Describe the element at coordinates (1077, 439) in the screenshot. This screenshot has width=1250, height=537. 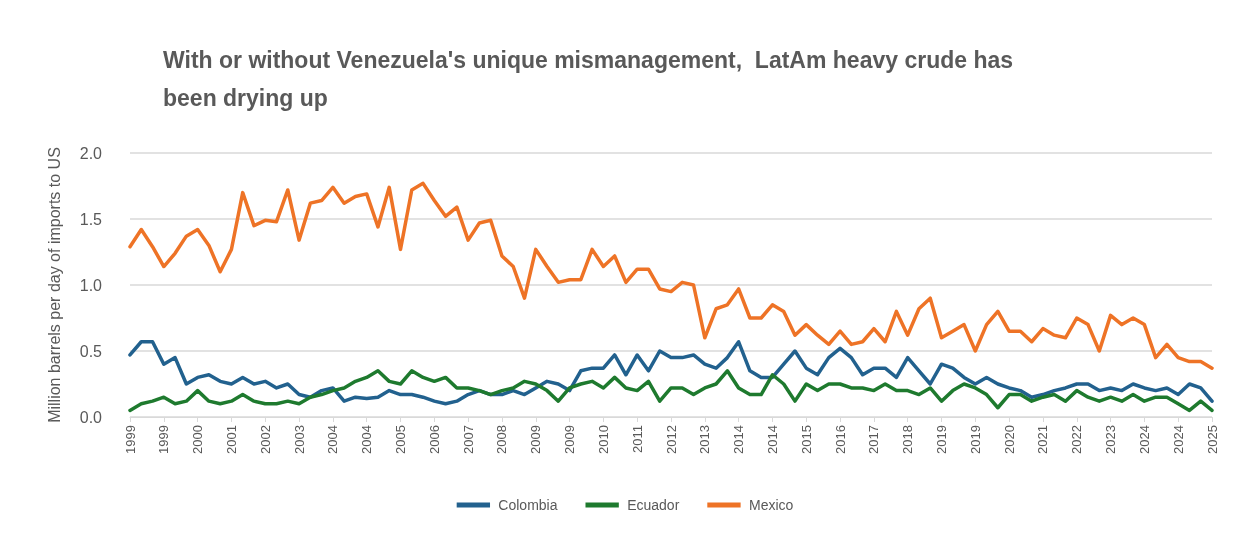
I see `x-tick-label: 2022` at that location.